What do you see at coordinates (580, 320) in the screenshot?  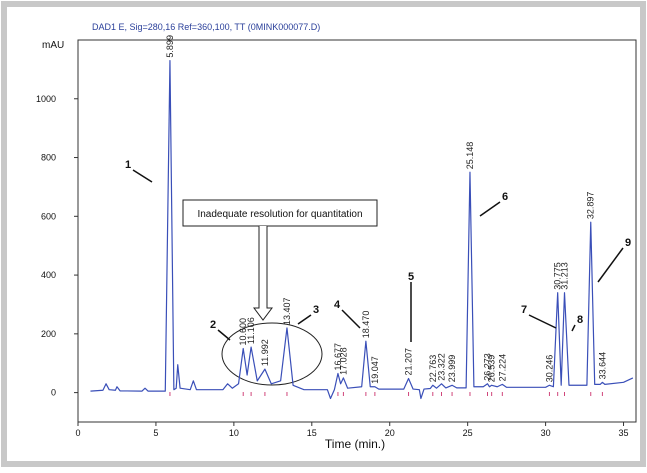 I see `callout-number: 8` at bounding box center [580, 320].